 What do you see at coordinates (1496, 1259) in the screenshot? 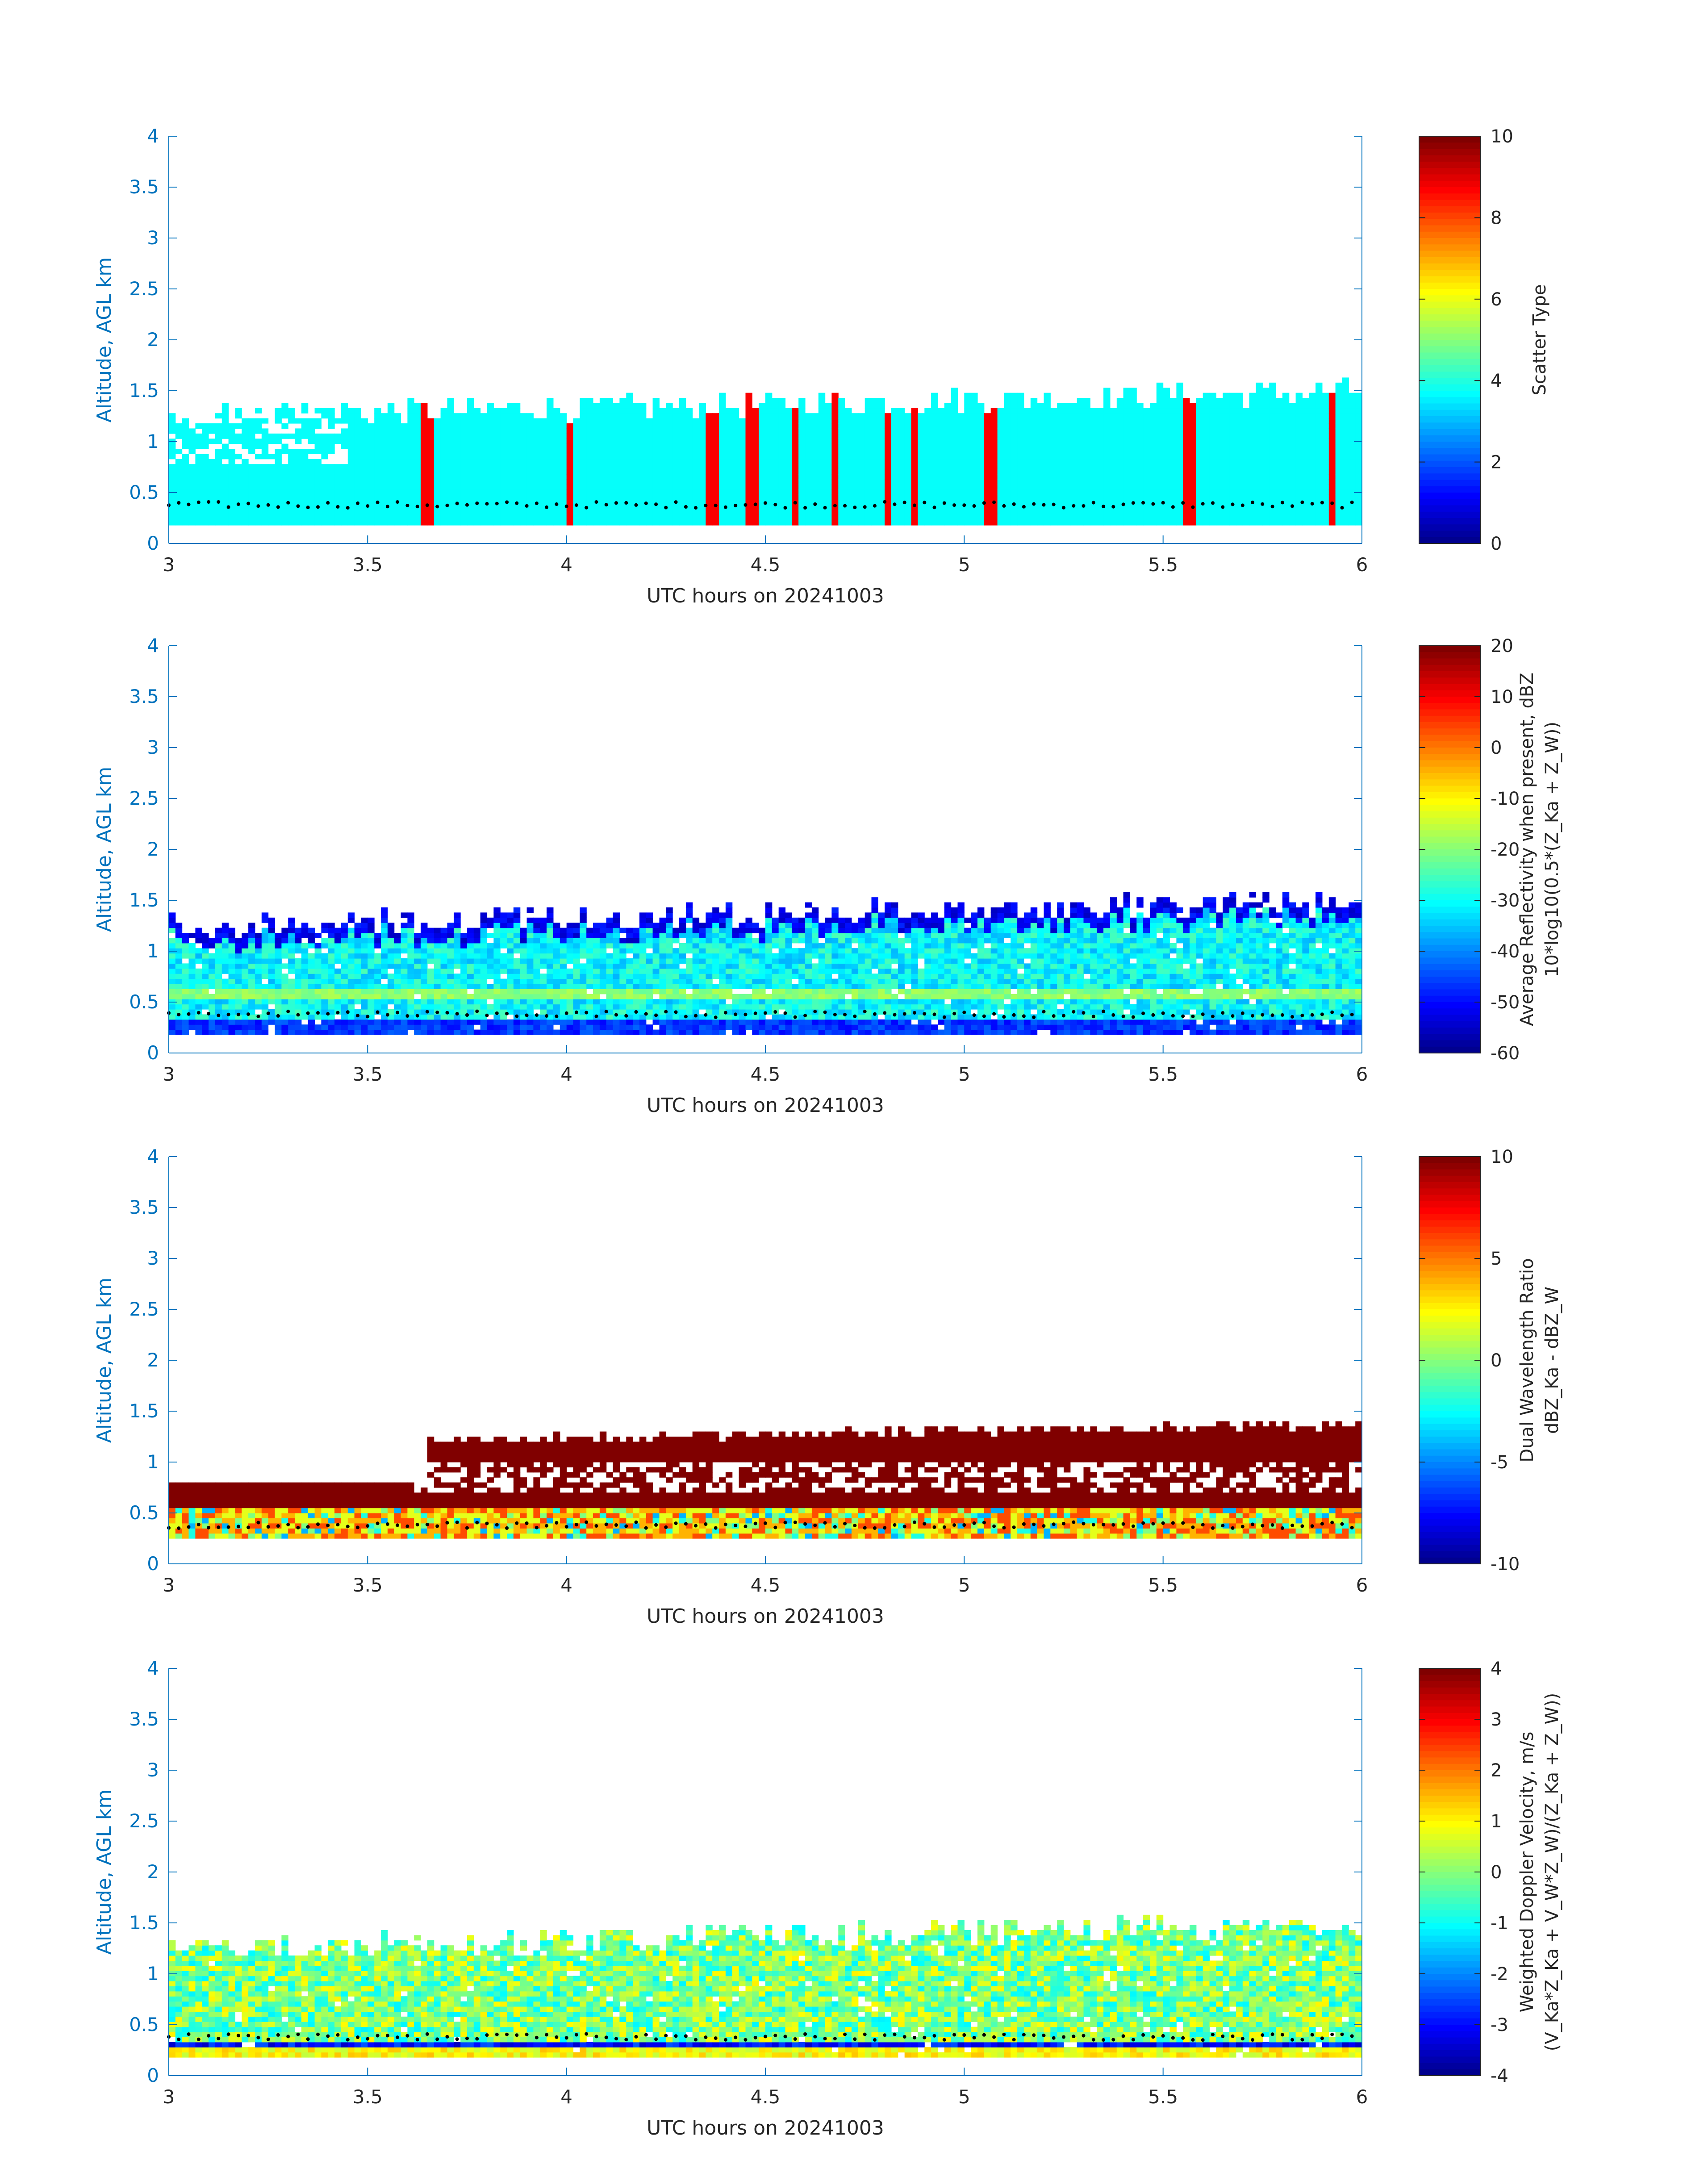
I see `colorbar-tick-label: 5` at bounding box center [1496, 1259].